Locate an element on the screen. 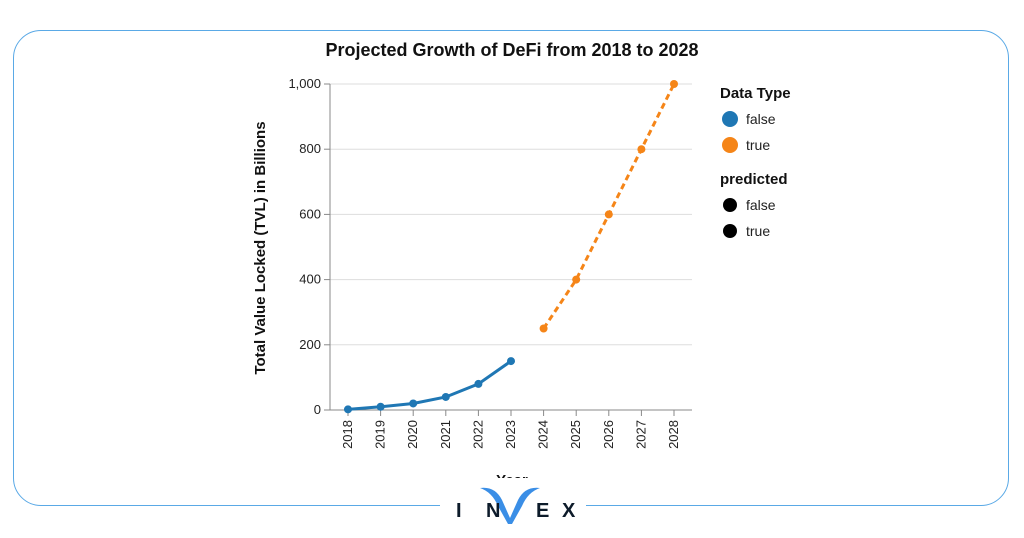 The image size is (1024, 538). legend-title: Data Type is located at coordinates (755, 93).